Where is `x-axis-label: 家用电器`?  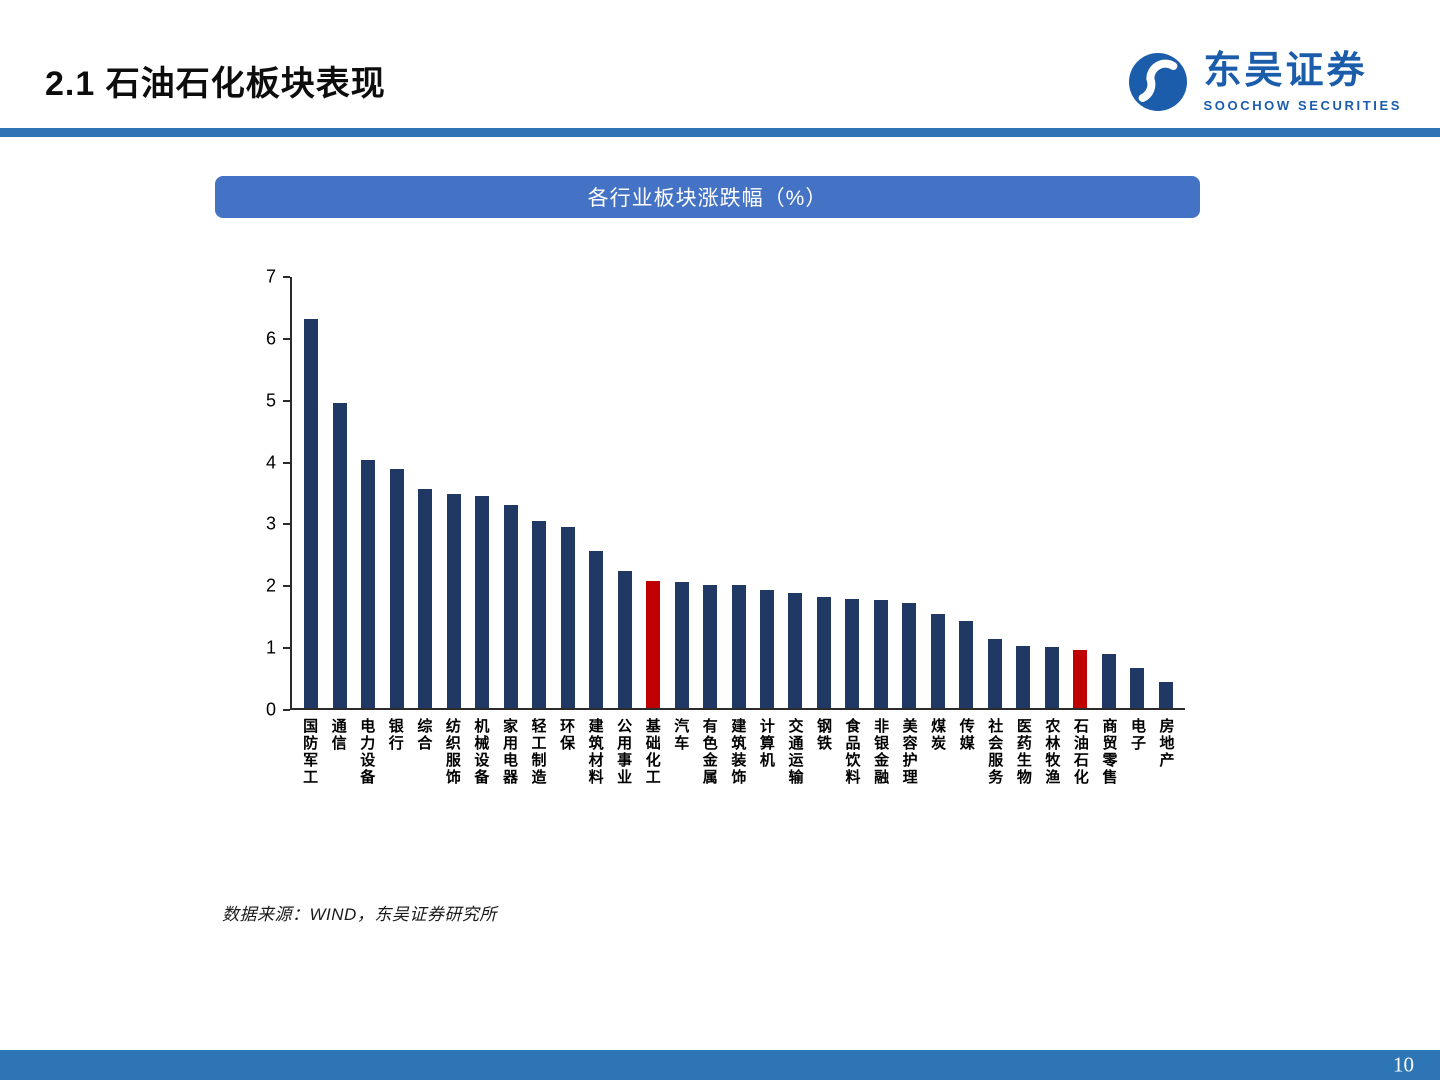
x-axis-label: 家用电器 is located at coordinates (509, 752).